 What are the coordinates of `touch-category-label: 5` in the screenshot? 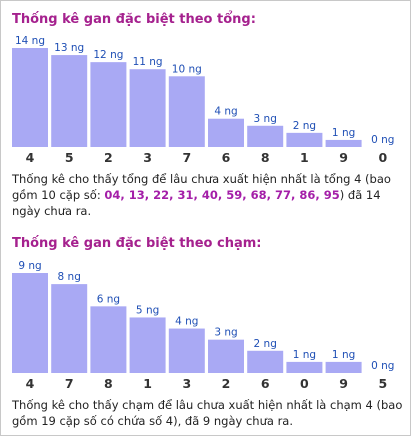 It's located at (382, 383).